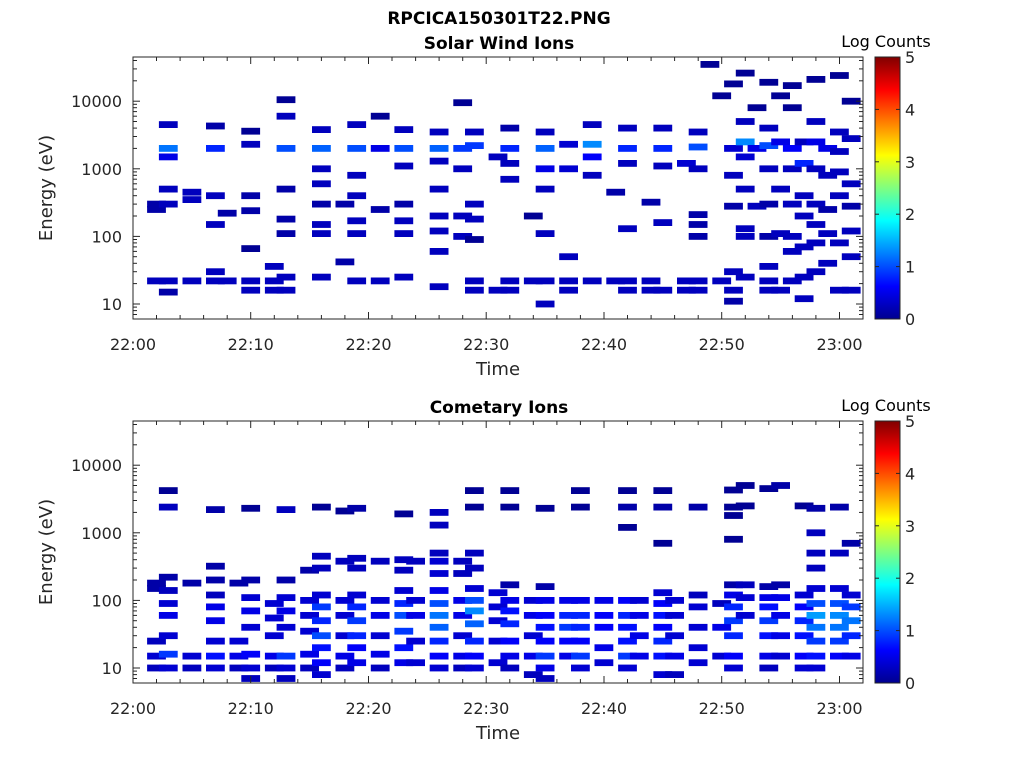  I want to click on panel-2-title: Cometary Ions, so click(499, 408).